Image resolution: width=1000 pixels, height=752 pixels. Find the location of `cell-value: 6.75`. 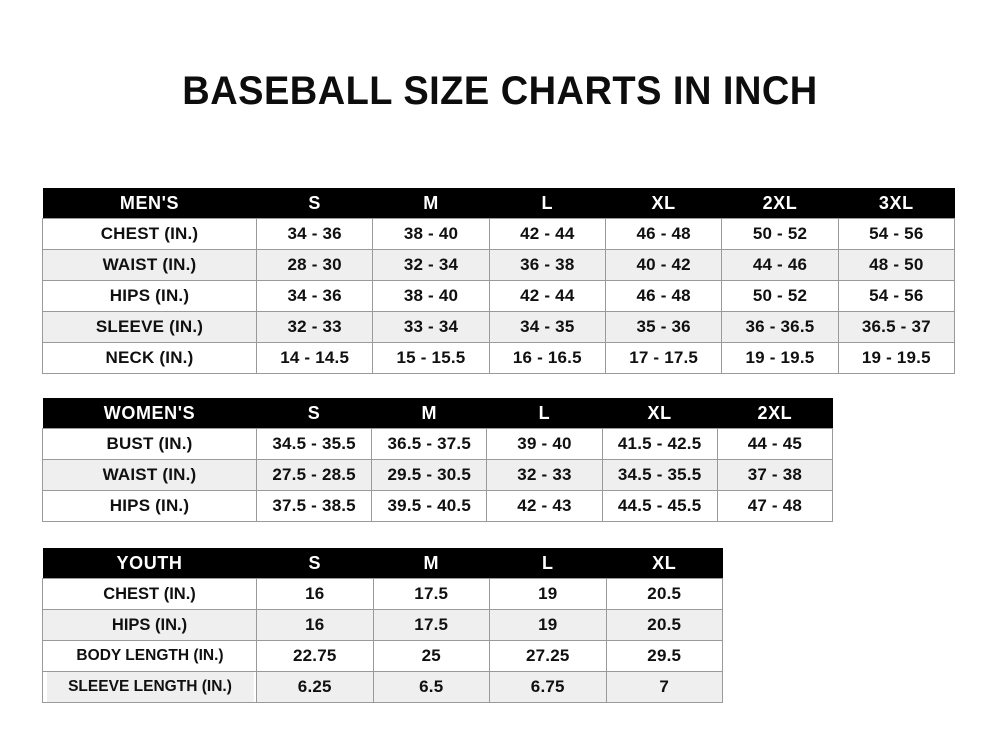

cell-value: 6.75 is located at coordinates (548, 687).